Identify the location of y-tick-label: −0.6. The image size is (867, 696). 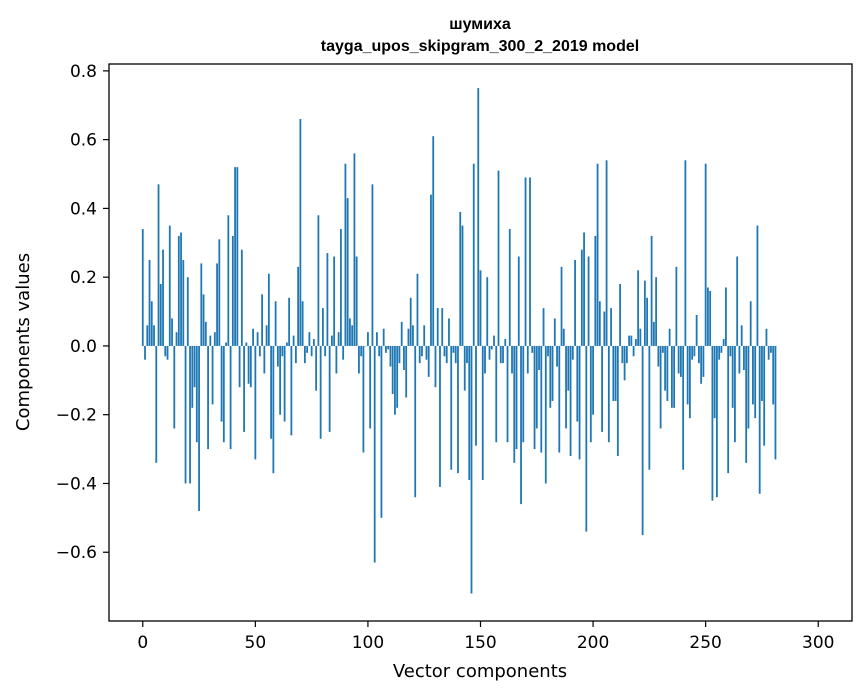
(76, 553).